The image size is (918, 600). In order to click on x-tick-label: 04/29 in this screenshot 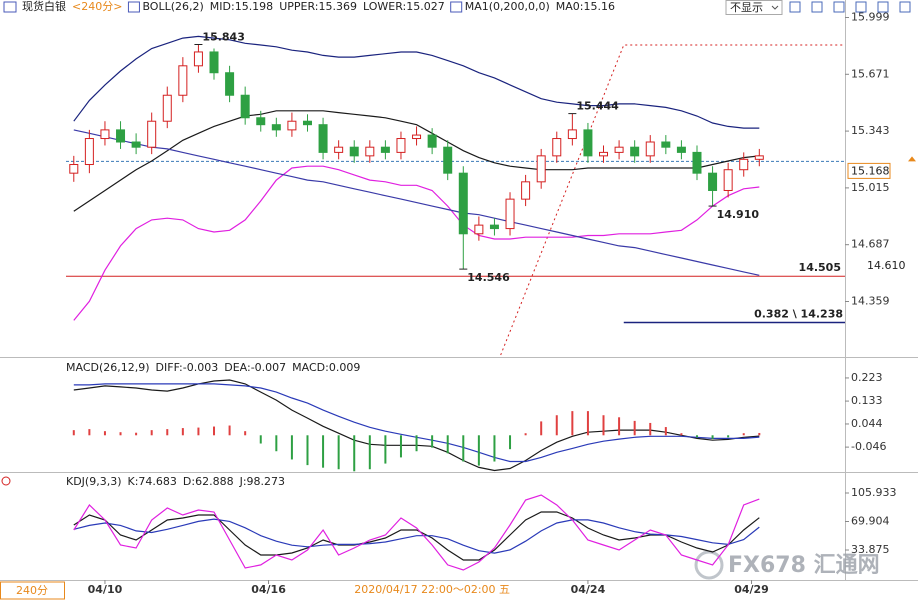, I will do `click(751, 589)`.